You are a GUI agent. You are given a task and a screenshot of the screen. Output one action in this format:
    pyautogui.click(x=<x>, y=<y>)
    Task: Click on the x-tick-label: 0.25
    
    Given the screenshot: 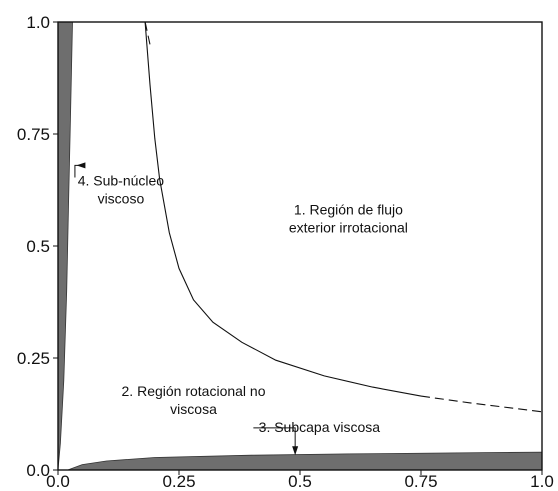 What is the action you would take?
    pyautogui.click(x=178, y=481)
    